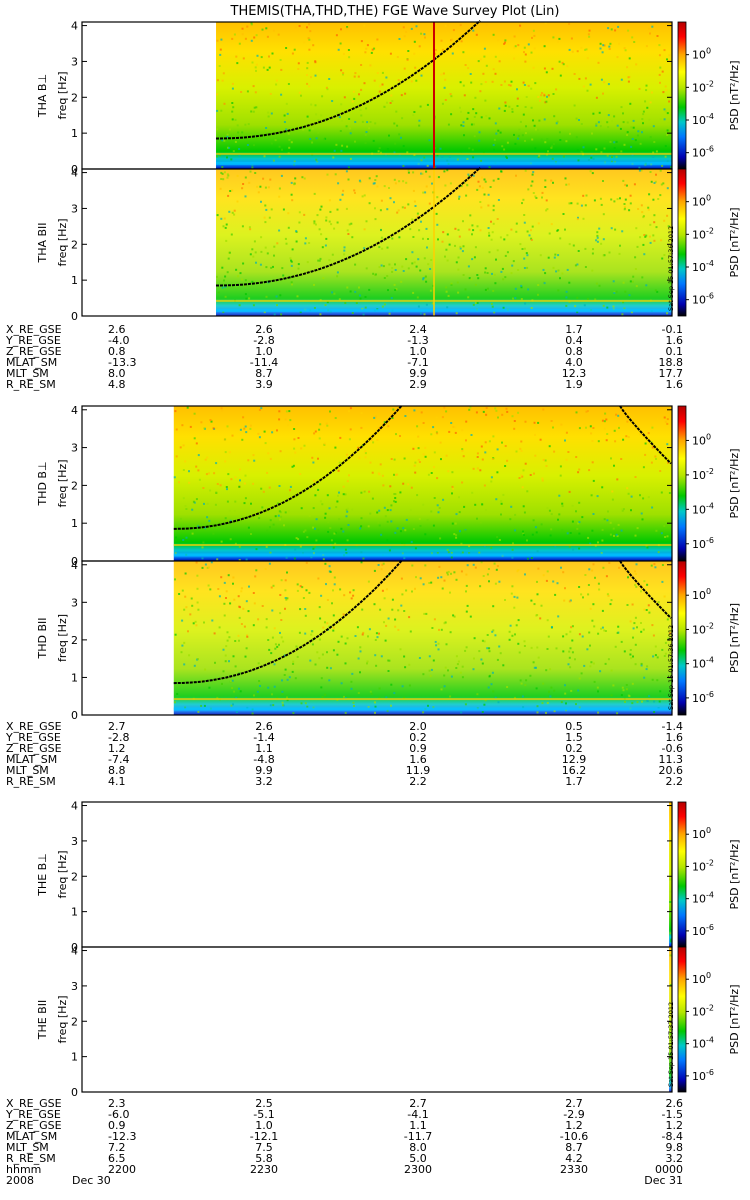  Describe the element at coordinates (703, 1075) in the screenshot. I see `colorbar-tick-label: 10⁻⁶` at that location.